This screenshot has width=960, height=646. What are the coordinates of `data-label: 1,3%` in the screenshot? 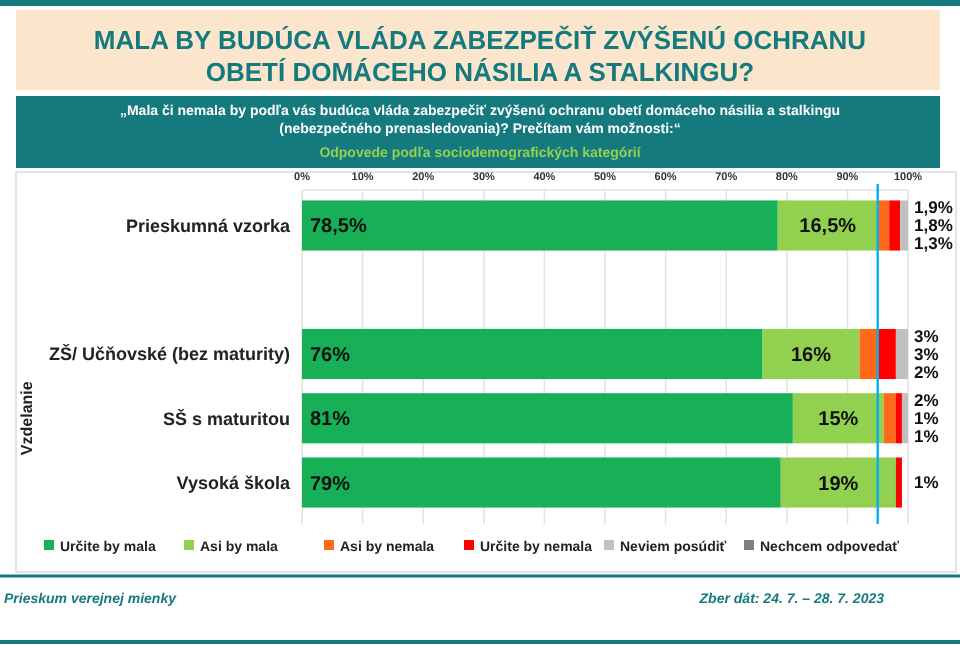 It's located at (934, 243).